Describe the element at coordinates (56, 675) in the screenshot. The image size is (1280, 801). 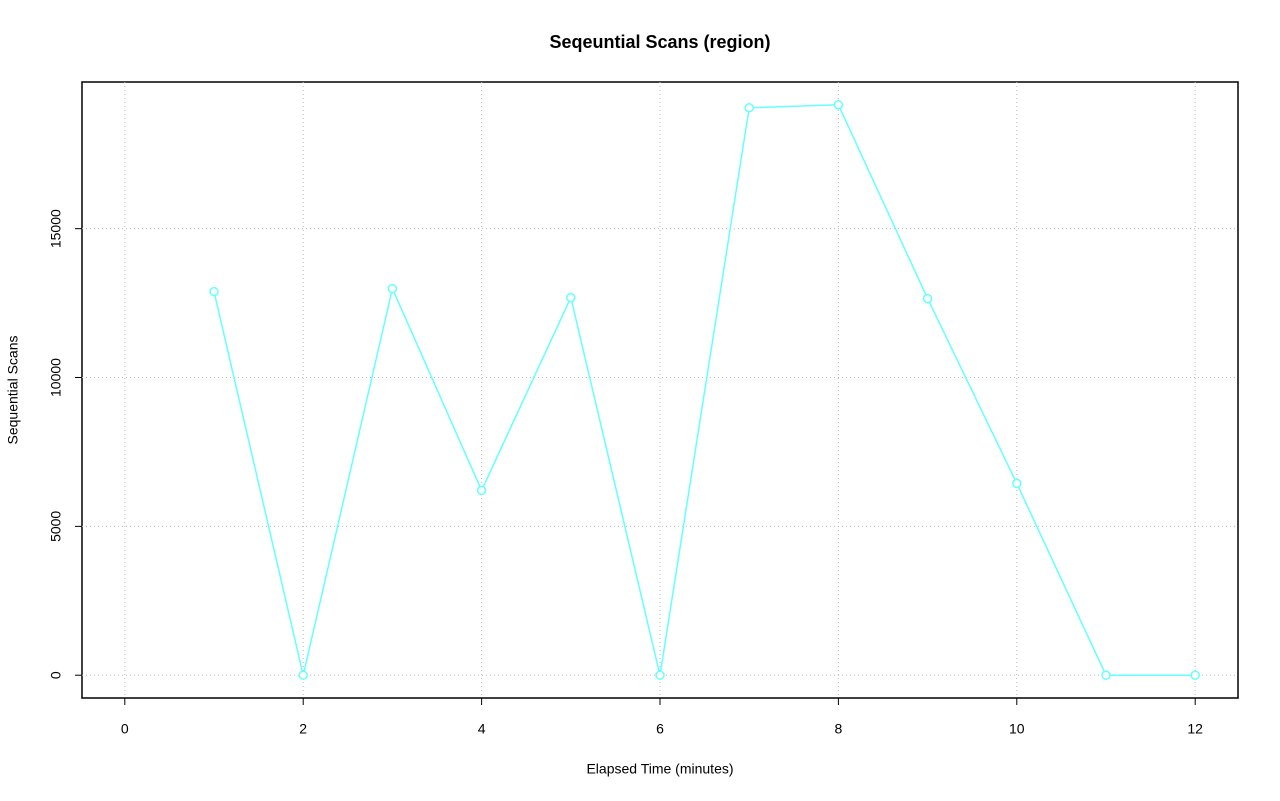
I see `y-tick-label: 0` at that location.